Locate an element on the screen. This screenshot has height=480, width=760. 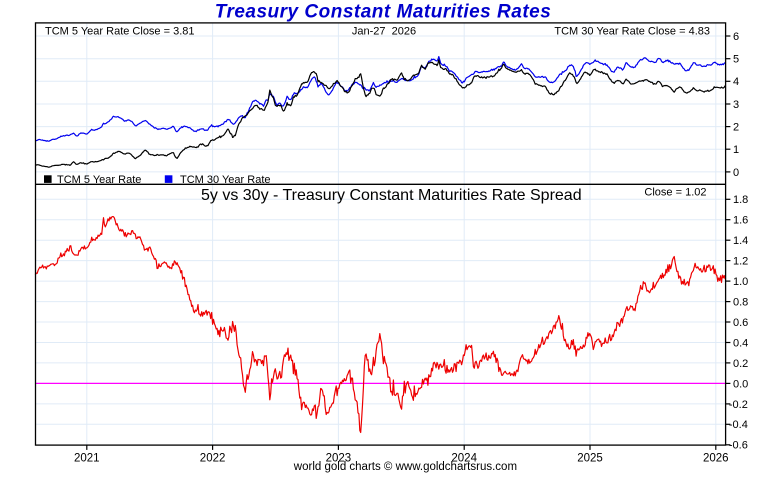
svg-text:Treasury Constant Maturities R: Treasury Constant Maturities Rates is located at coordinates (383, 11).